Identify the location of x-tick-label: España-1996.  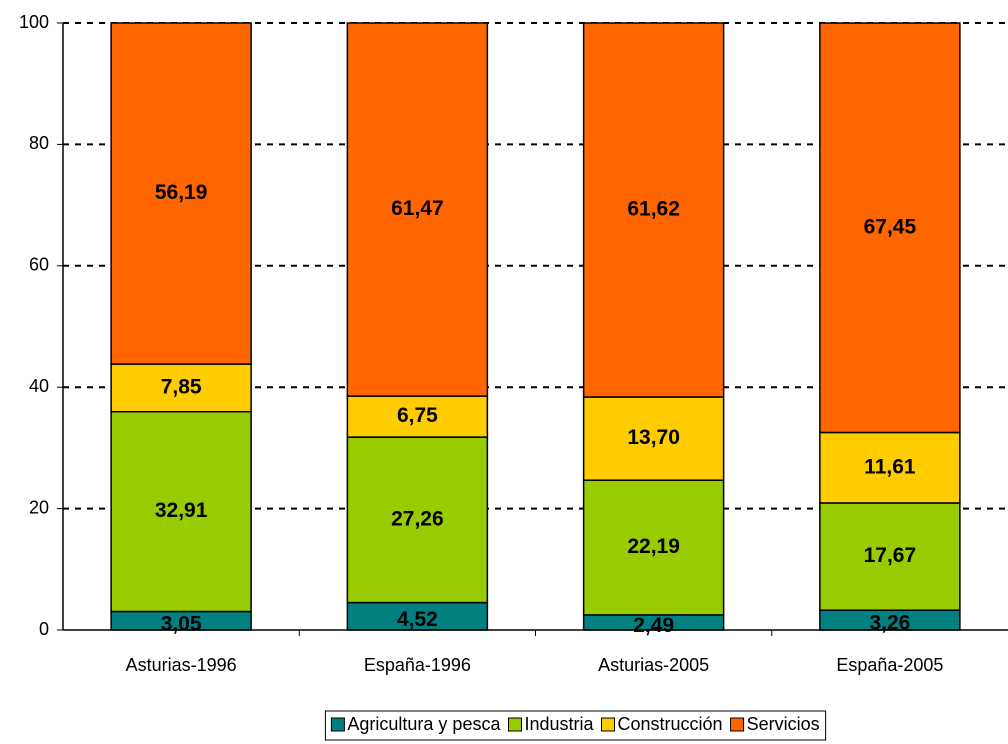
(417, 665).